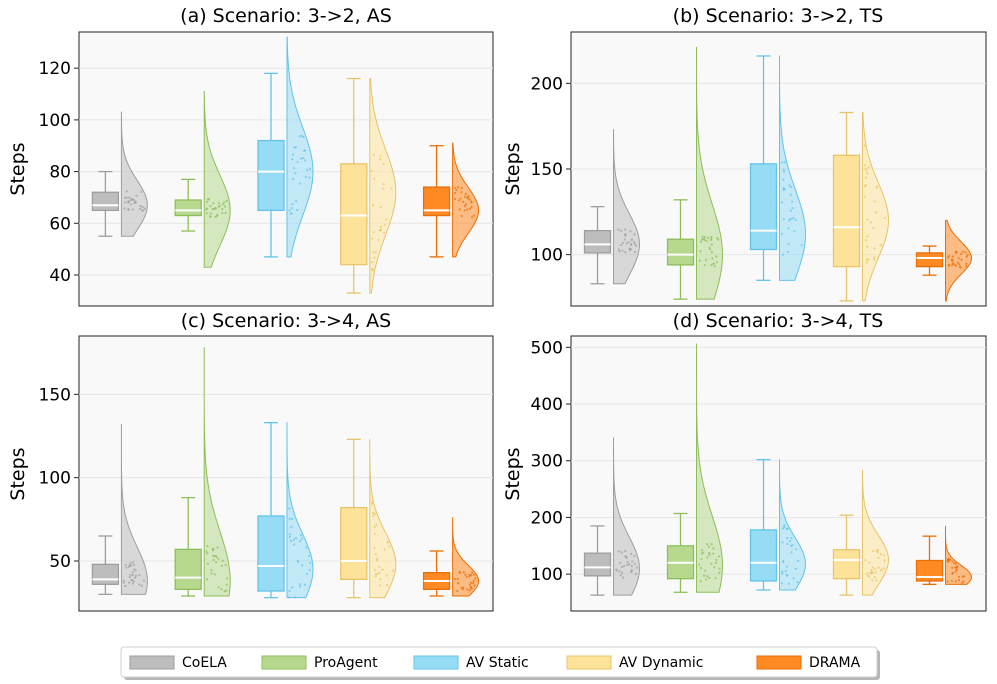  I want to click on legend-swatch-coela, so click(152, 662).